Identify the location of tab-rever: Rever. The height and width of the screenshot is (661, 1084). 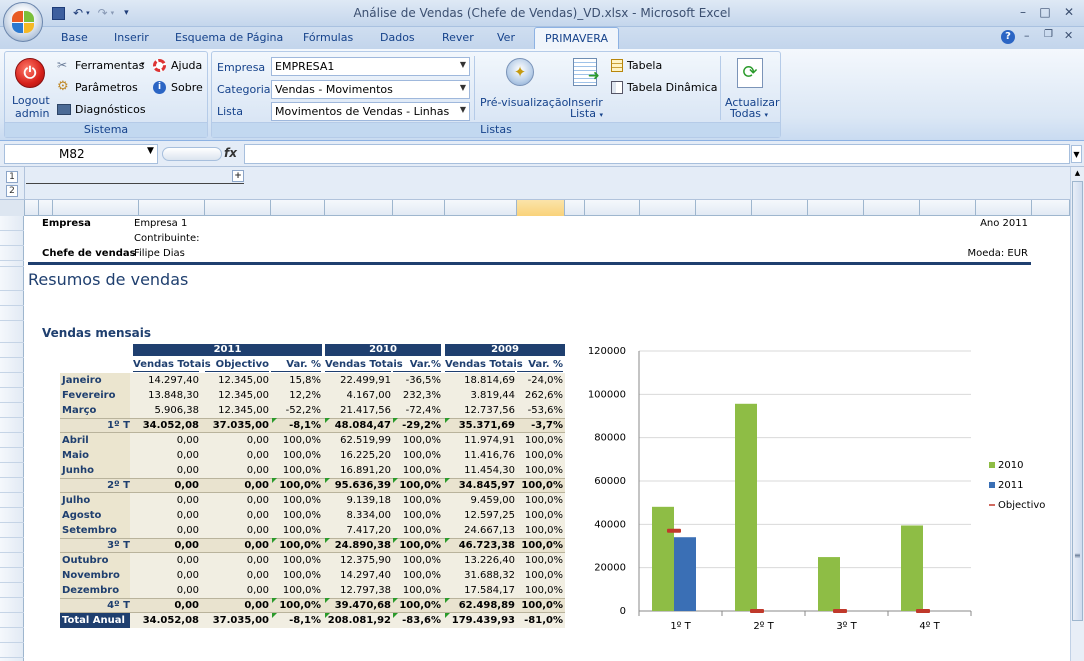
(458, 37).